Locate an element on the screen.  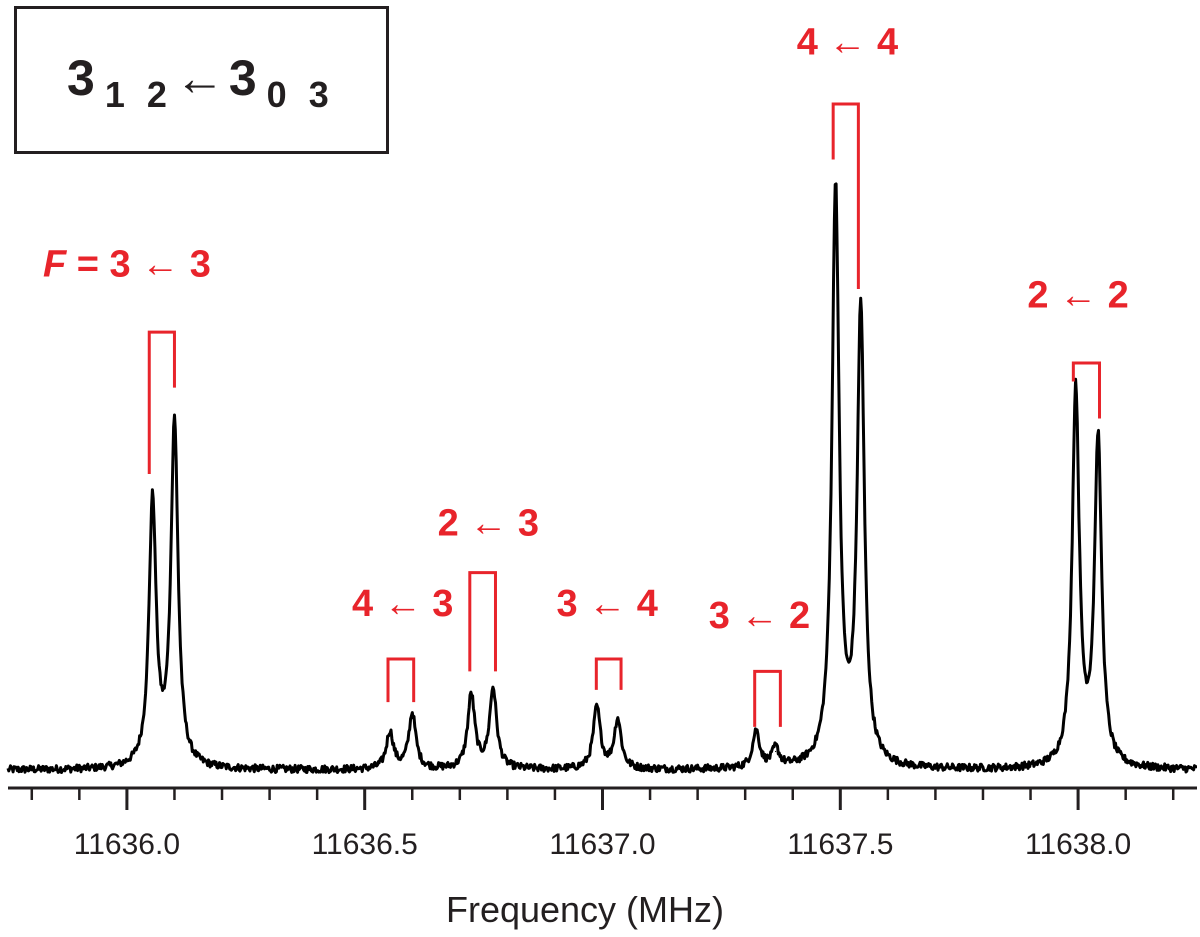
annotation-1: F = 3 ← 3 is located at coordinates (127, 359).